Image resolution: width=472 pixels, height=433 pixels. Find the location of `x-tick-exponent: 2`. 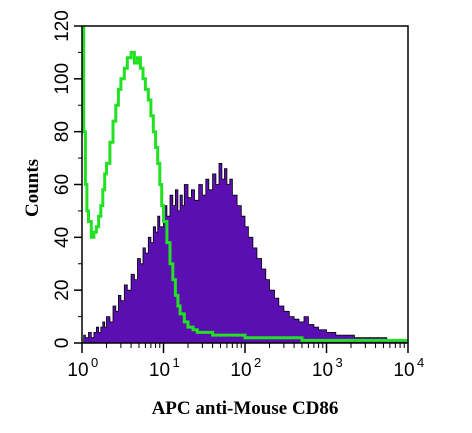

x-tick-exponent: 2 is located at coordinates (257, 362).